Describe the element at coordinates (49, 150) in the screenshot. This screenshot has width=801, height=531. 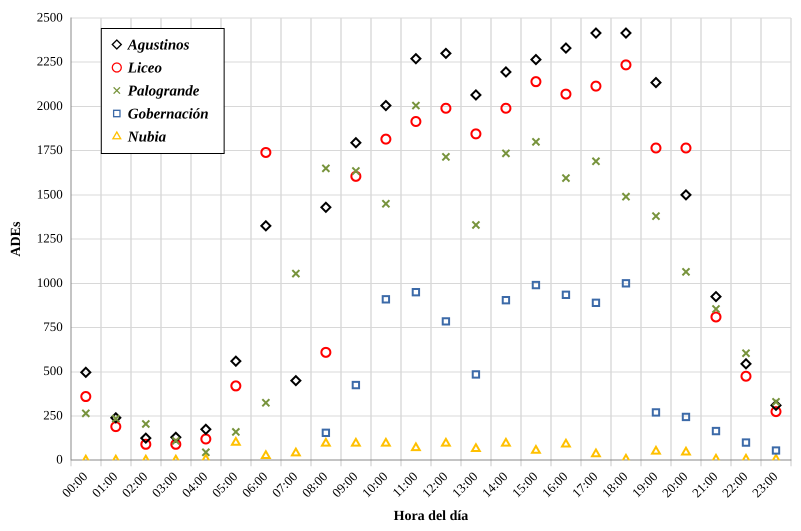
I see `y-tick-label: 1750` at that location.